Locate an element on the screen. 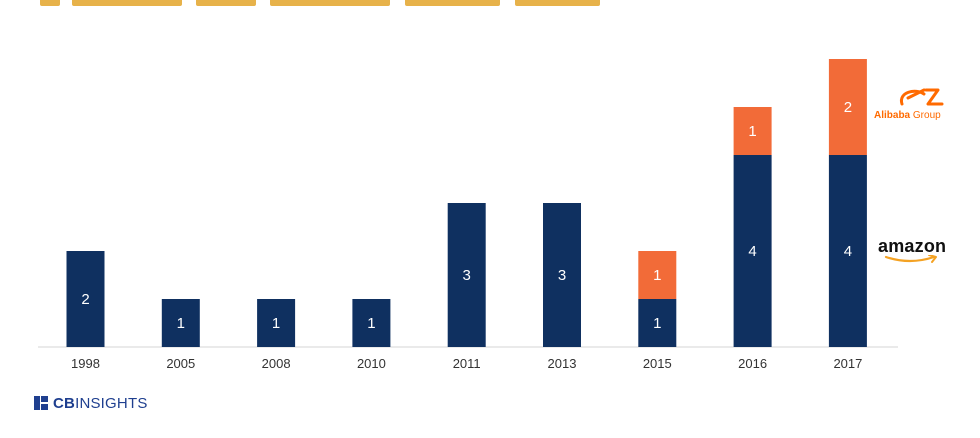 This screenshot has height=438, width=980. data-label-2017-series-2: 2 is located at coordinates (848, 107).